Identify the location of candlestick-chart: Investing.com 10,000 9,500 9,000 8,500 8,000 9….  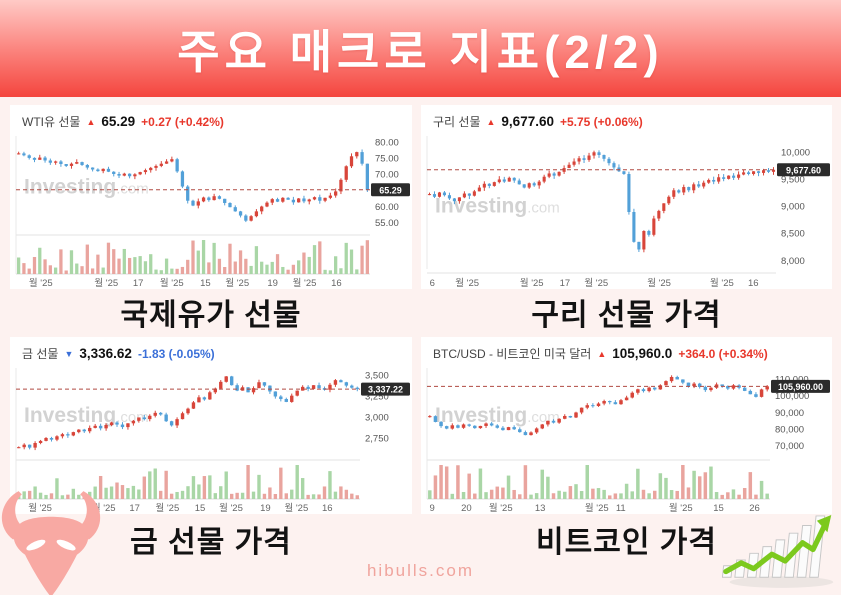
(626, 210).